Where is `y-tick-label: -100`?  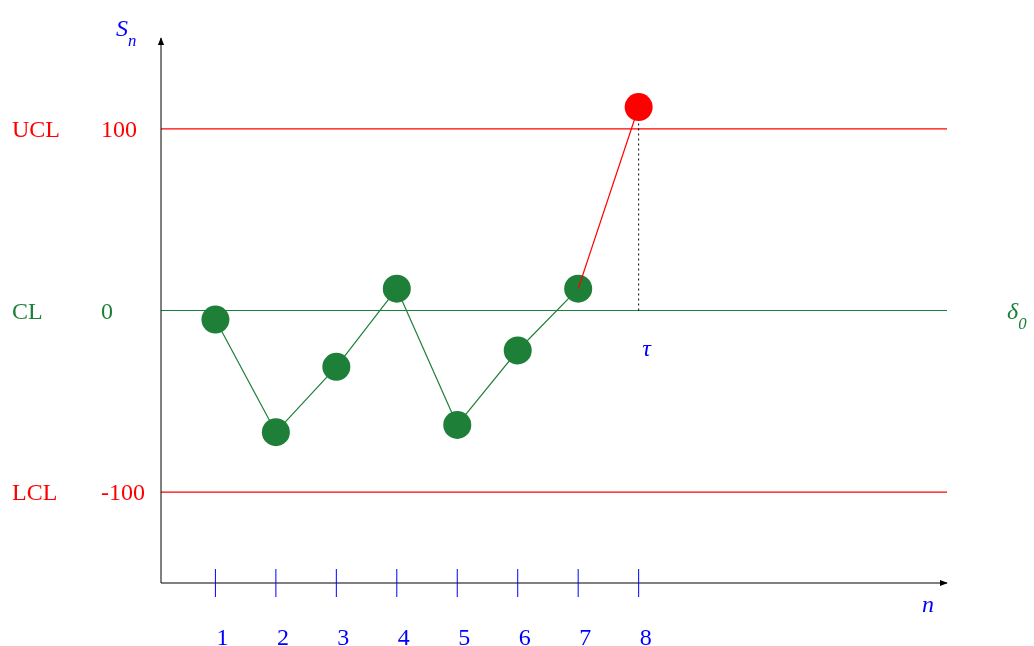 y-tick-label: -100 is located at coordinates (123, 492).